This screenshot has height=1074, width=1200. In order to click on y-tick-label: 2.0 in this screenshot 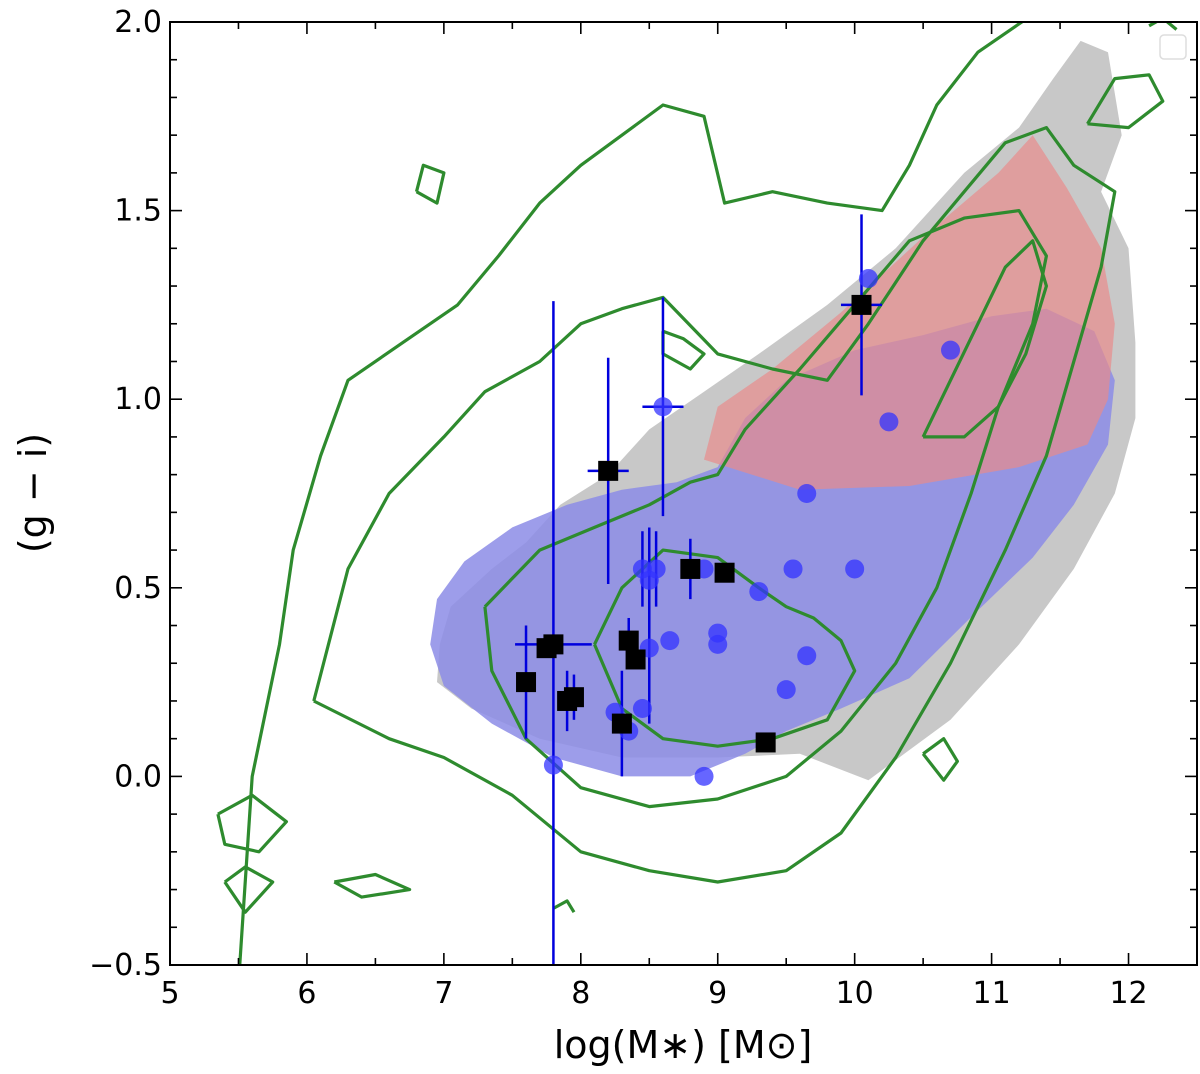, I will do `click(138, 22)`.